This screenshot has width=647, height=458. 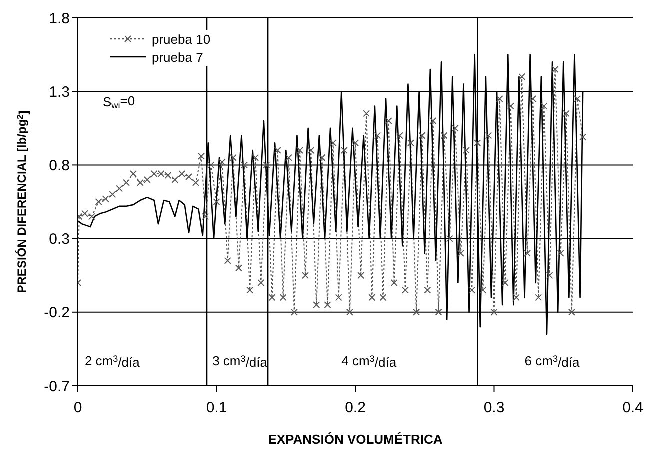 I want to click on y-tick-label: 1.3, so click(x=59, y=92).